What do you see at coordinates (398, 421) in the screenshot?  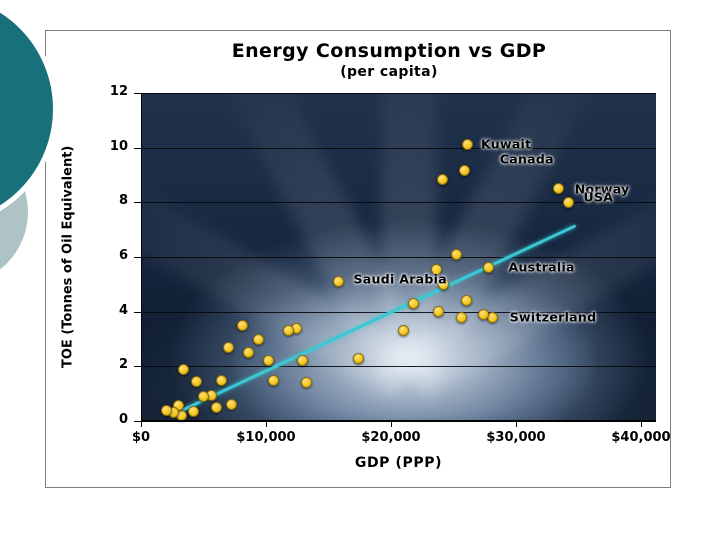 I see `x-axis-line` at bounding box center [398, 421].